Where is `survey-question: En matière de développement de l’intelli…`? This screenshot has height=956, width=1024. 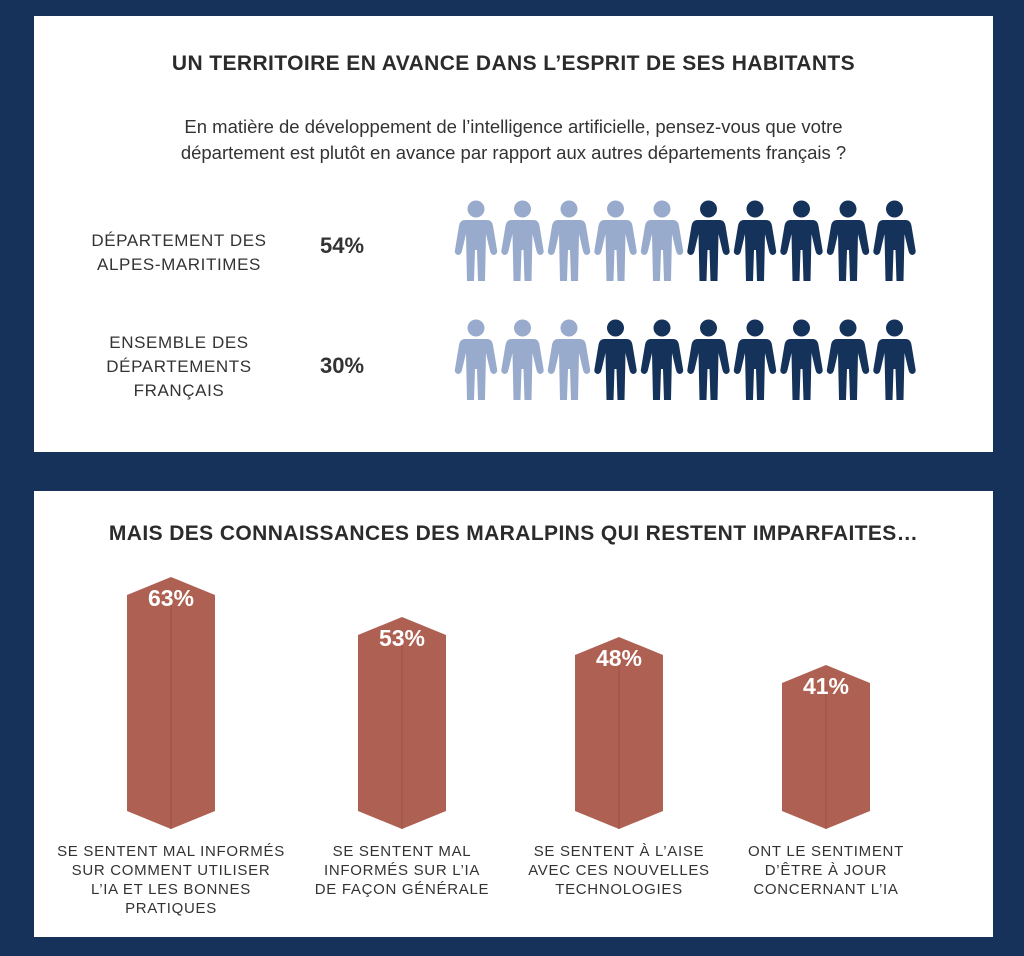
survey-question: En matière de développement de l’intelli… is located at coordinates (513, 140).